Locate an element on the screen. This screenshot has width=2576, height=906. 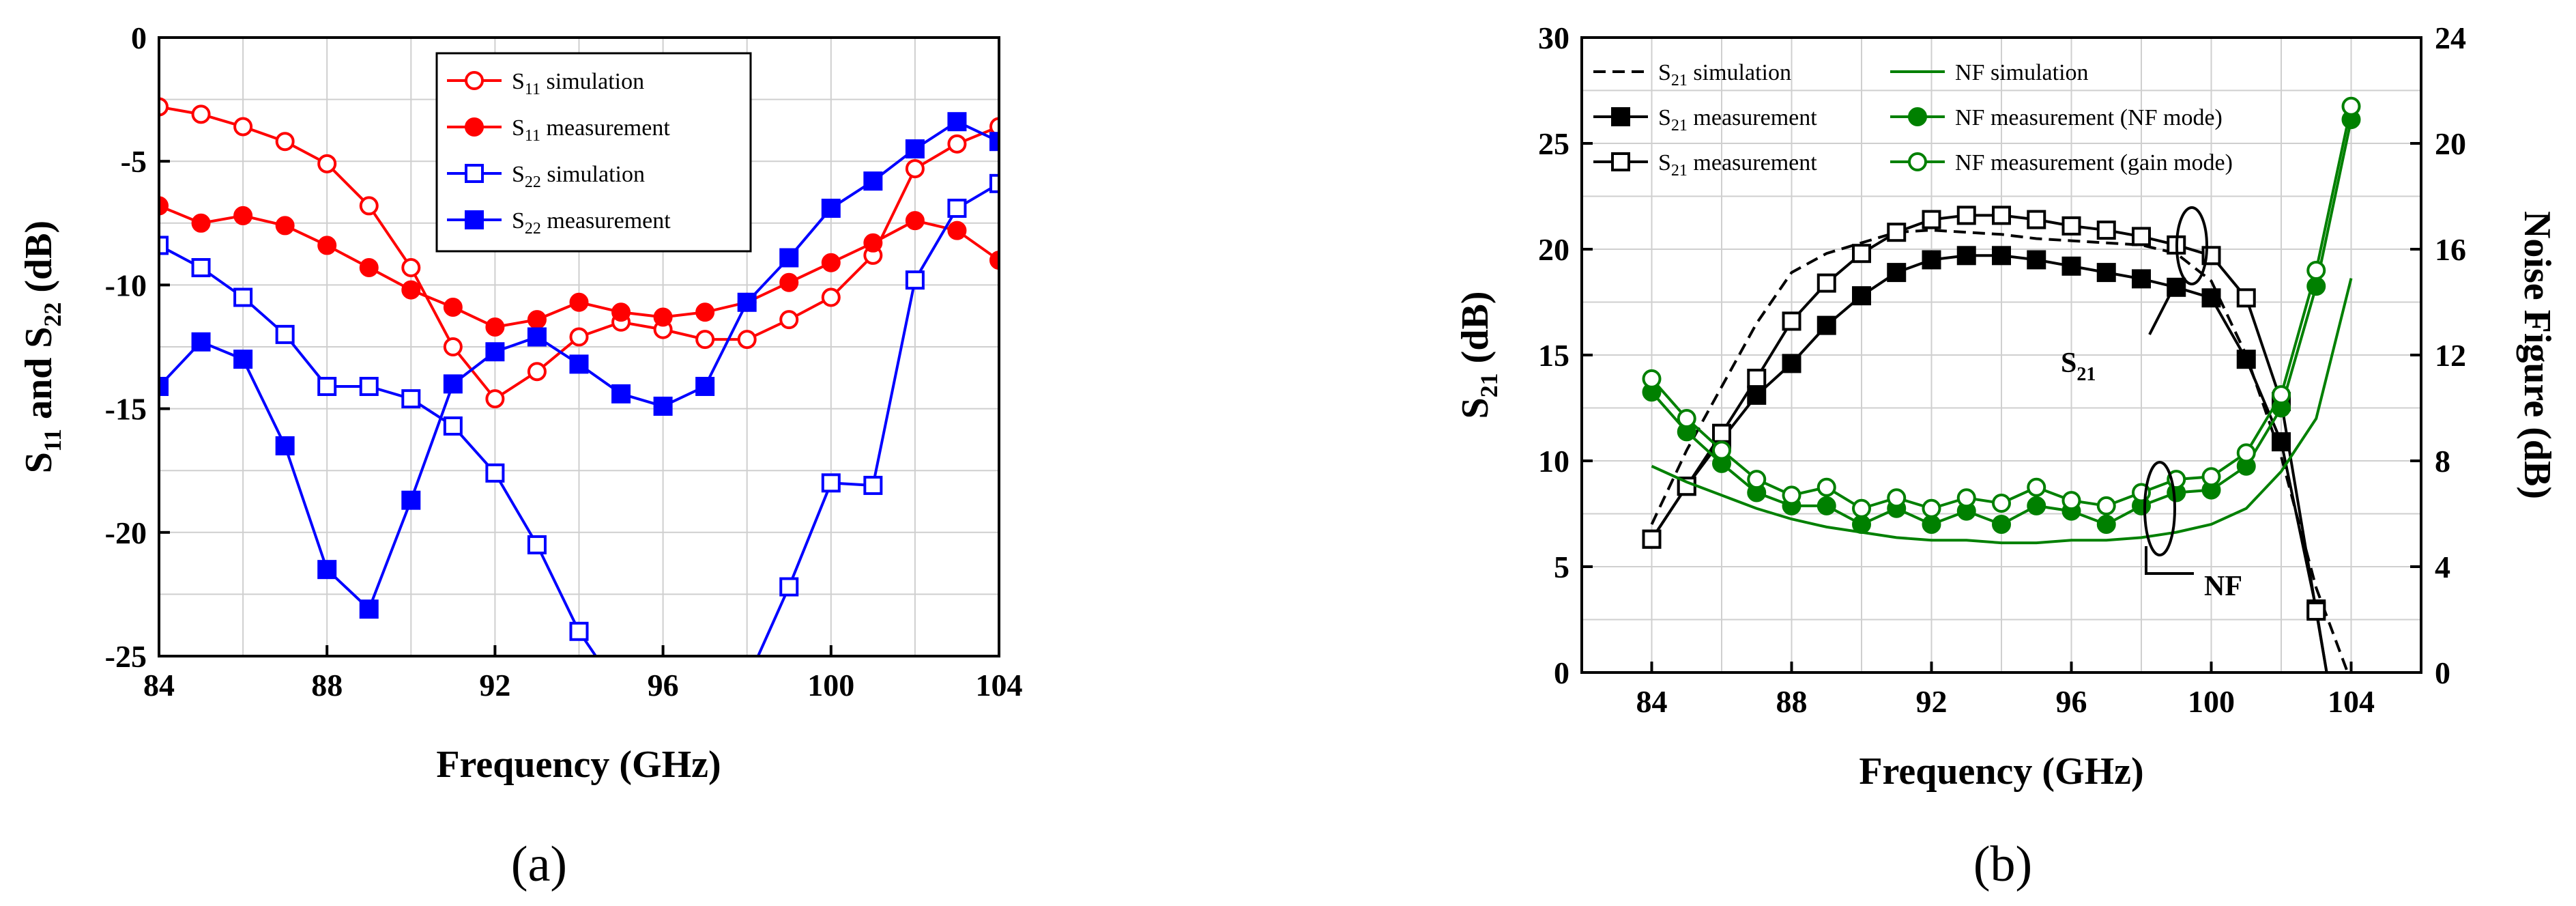
panel-a-legend-entry-1-label-sub: 11 is located at coordinates (532, 136).